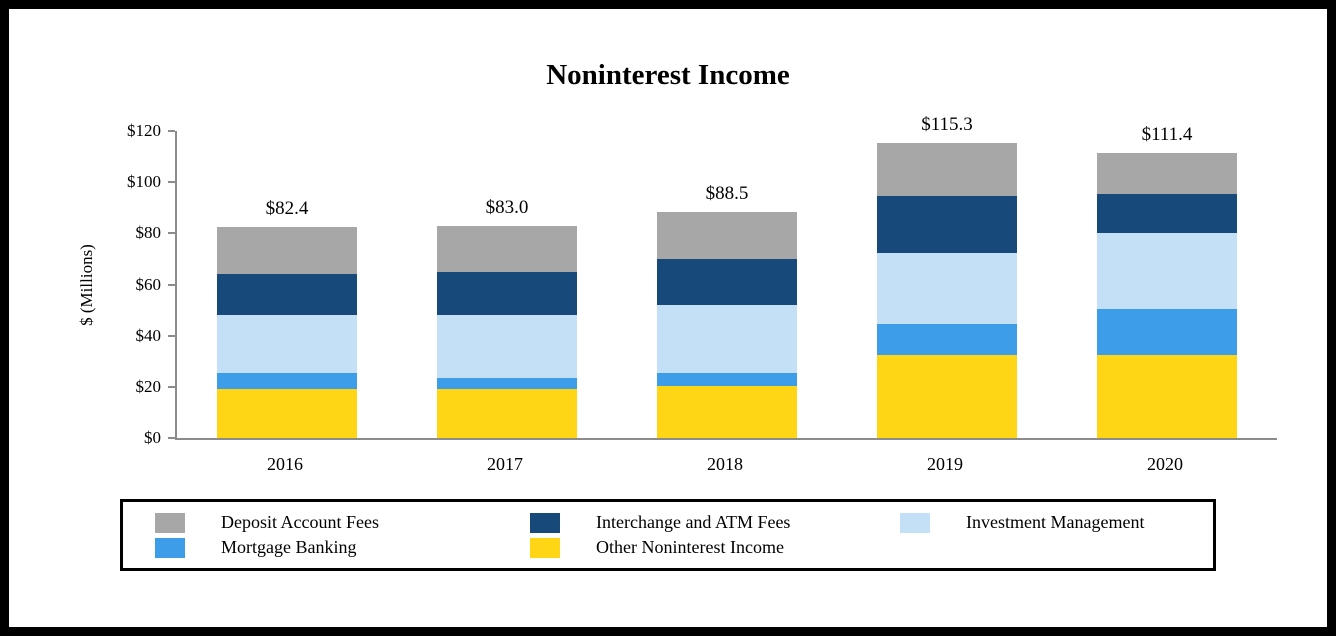 This screenshot has height=636, width=1336. I want to click on legend-label: Mortgage Banking, so click(289, 547).